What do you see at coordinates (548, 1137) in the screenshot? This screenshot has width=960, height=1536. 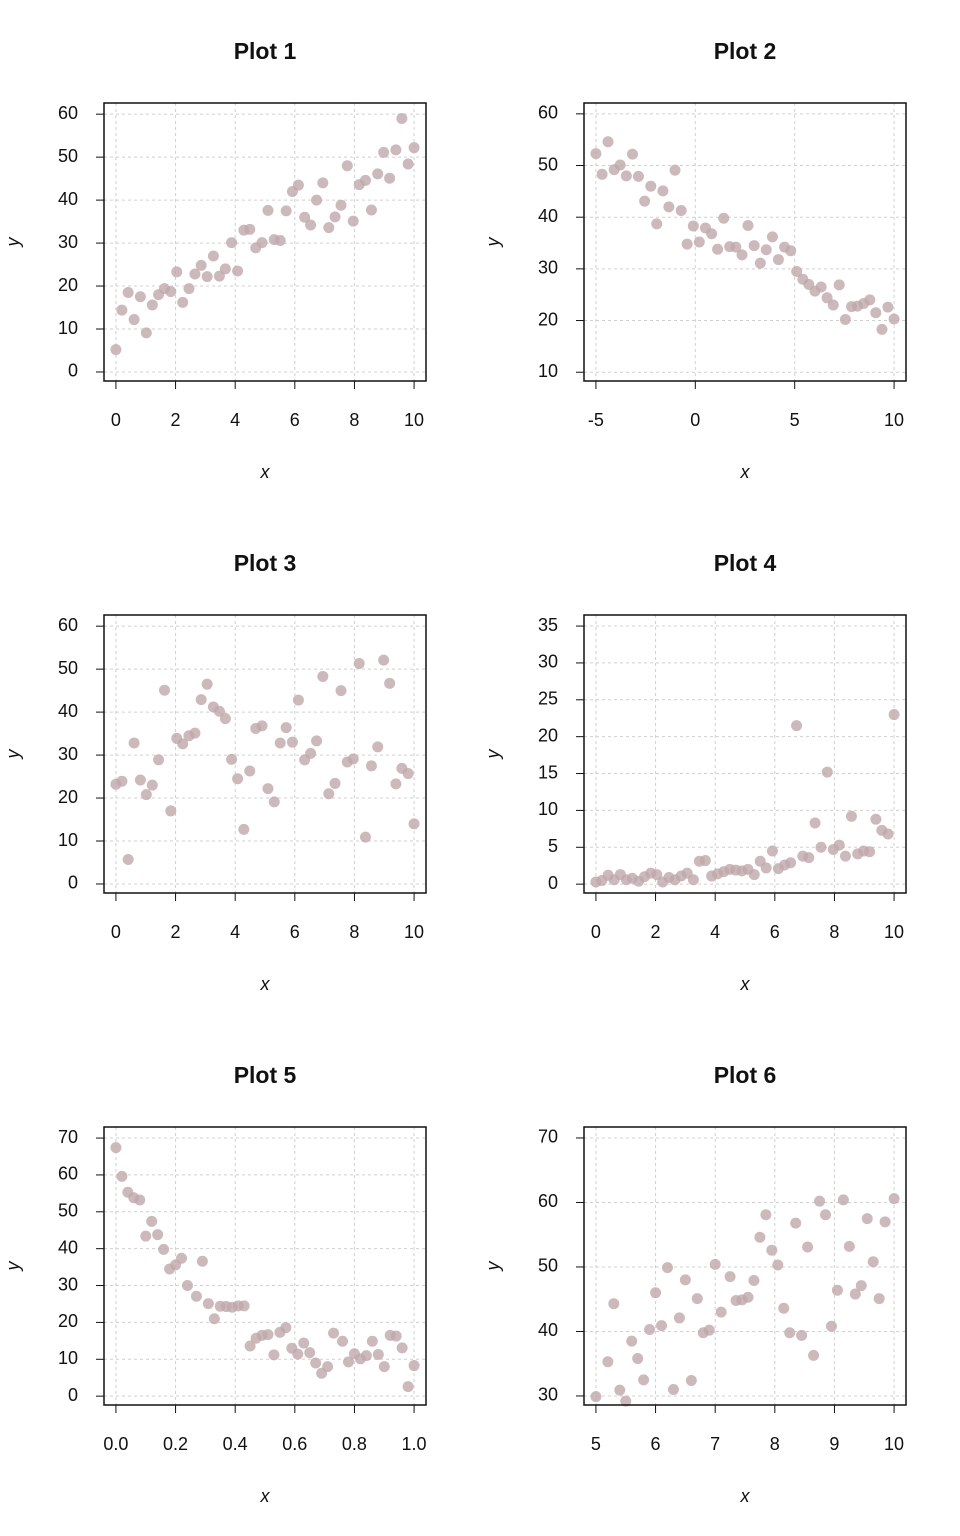 I see `y-tick-label: 70` at bounding box center [548, 1137].